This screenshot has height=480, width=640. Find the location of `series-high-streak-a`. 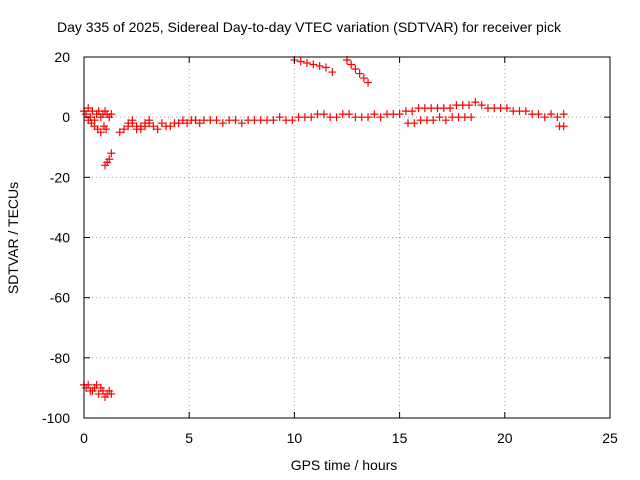

series-high-streak-a is located at coordinates (313, 66).